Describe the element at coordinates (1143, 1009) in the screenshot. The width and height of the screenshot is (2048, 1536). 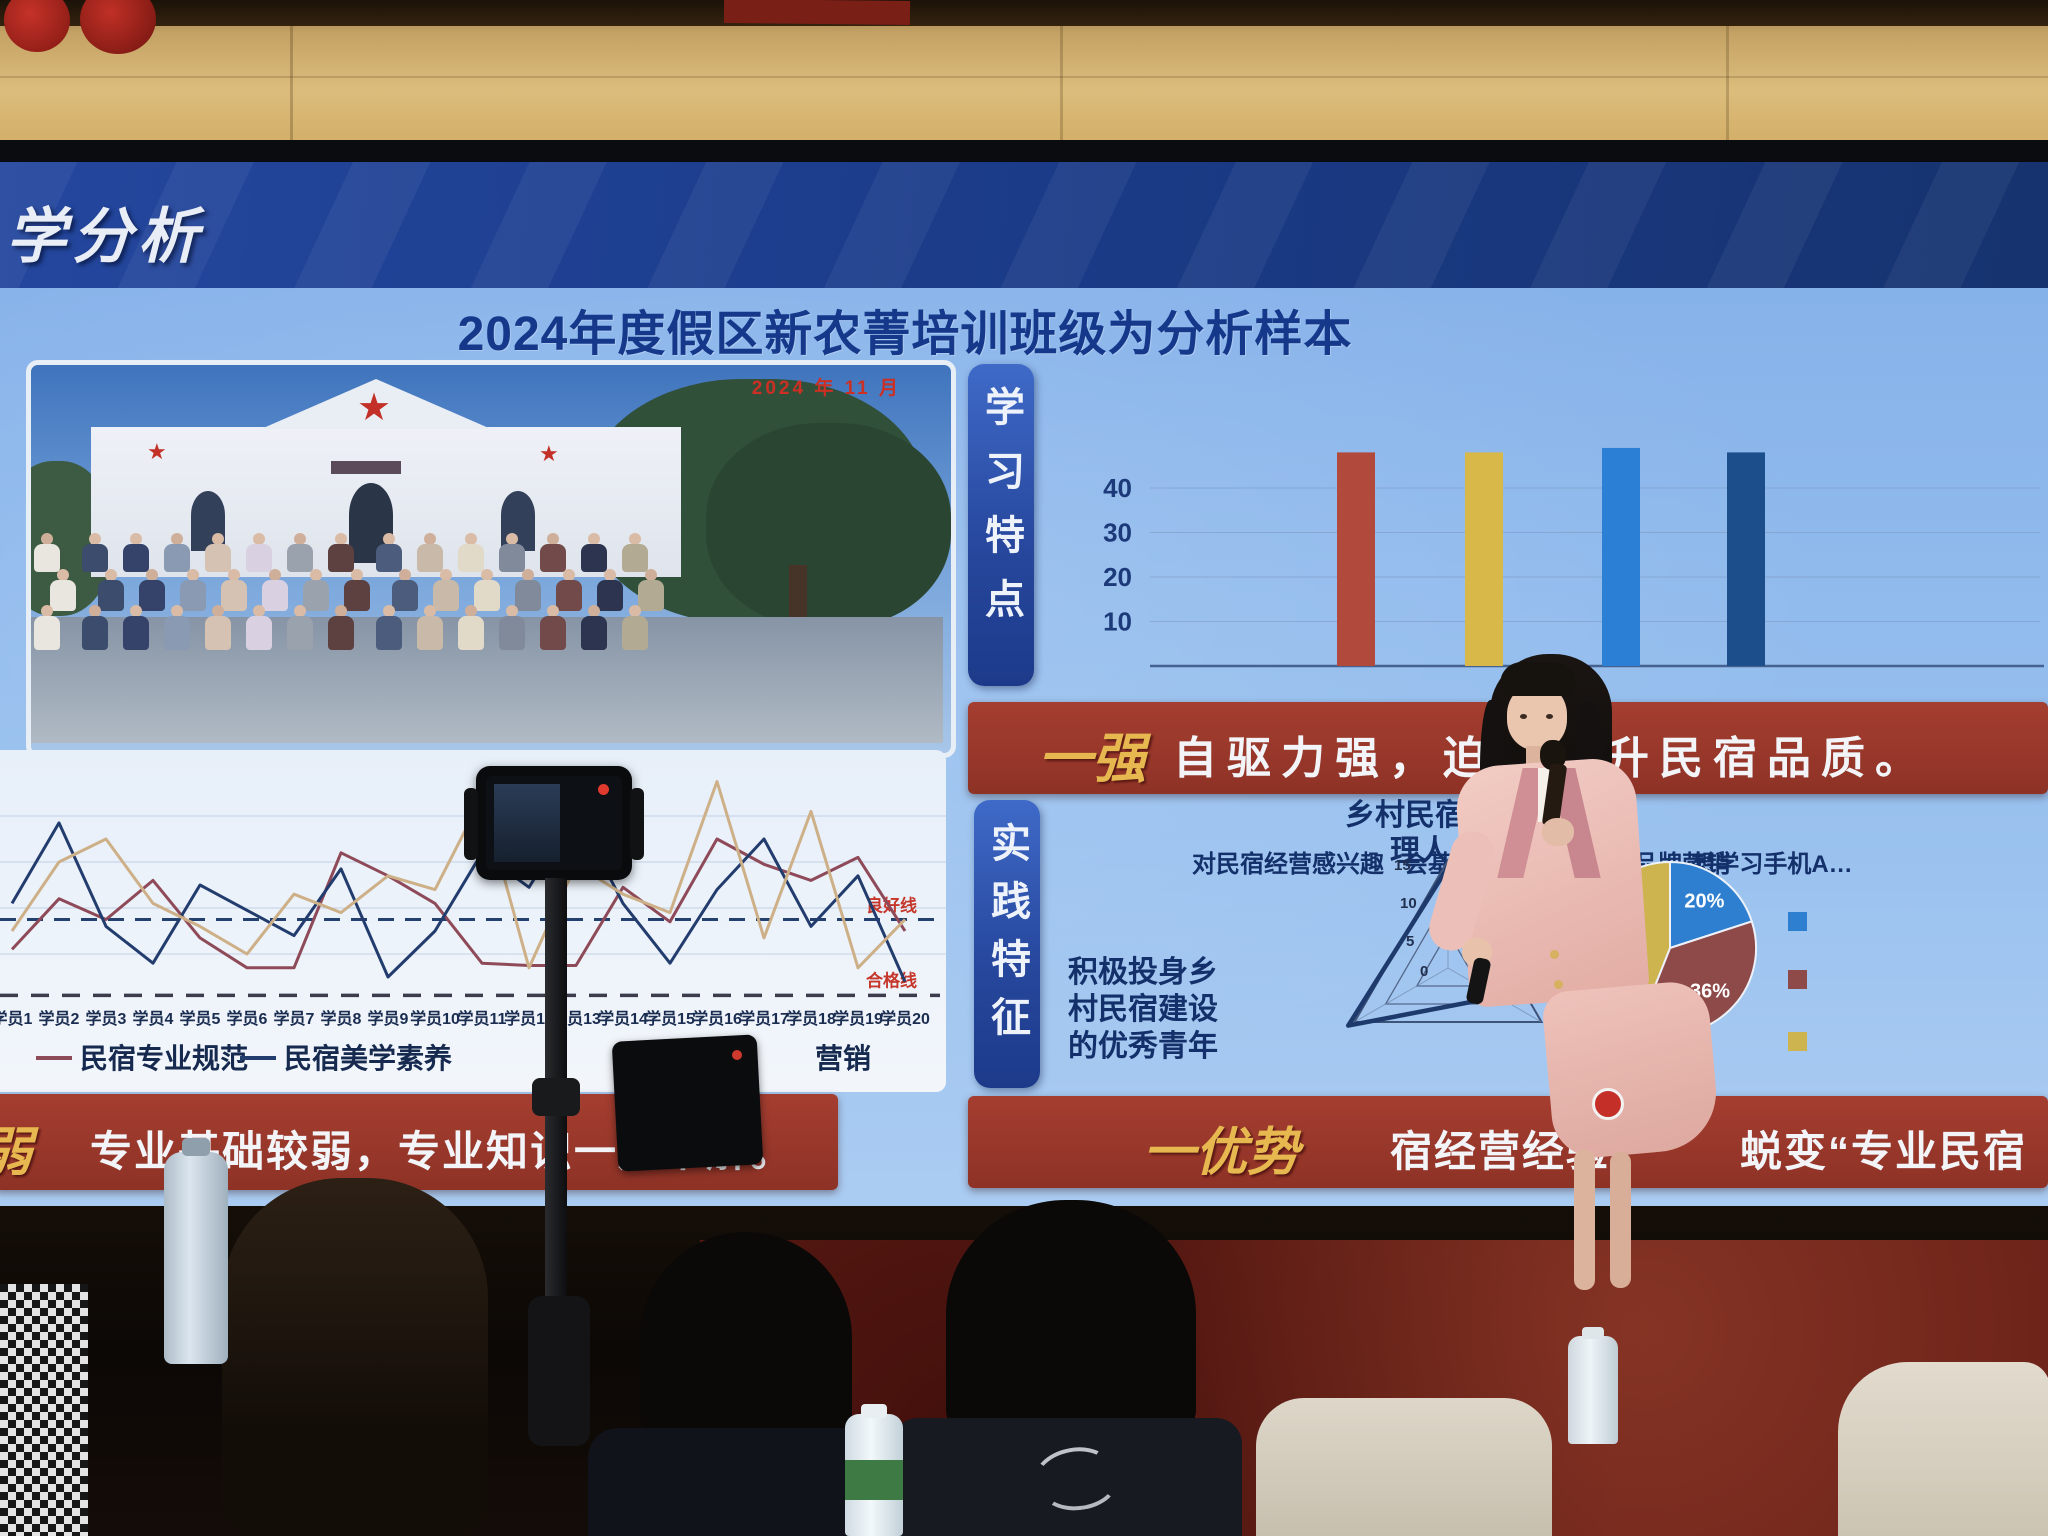
I see `radar-side-line: 村民宿建设` at that location.